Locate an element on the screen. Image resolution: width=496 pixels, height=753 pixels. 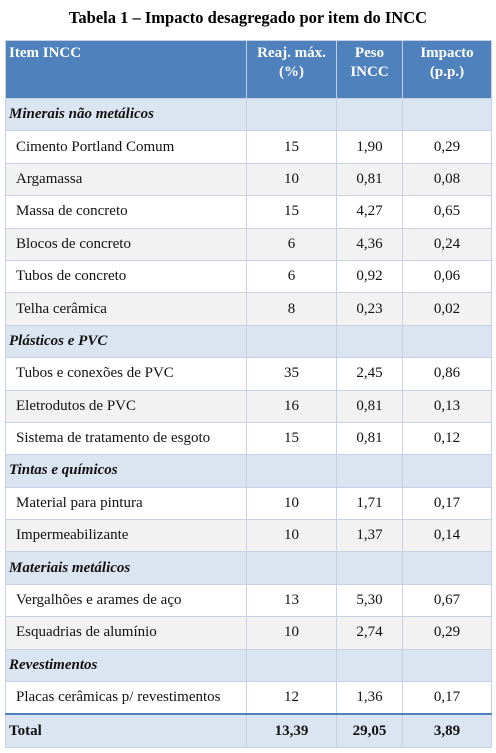
data-row: Material para pintura 10 1,71 0,17 is located at coordinates (248, 503).